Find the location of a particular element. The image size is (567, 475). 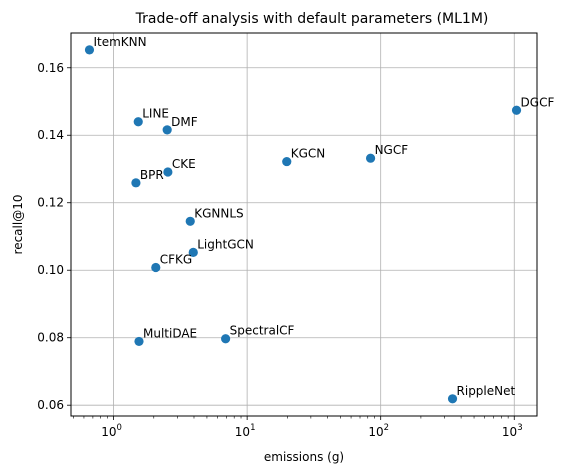

point-label-kgcn: KGCN is located at coordinates (308, 154).